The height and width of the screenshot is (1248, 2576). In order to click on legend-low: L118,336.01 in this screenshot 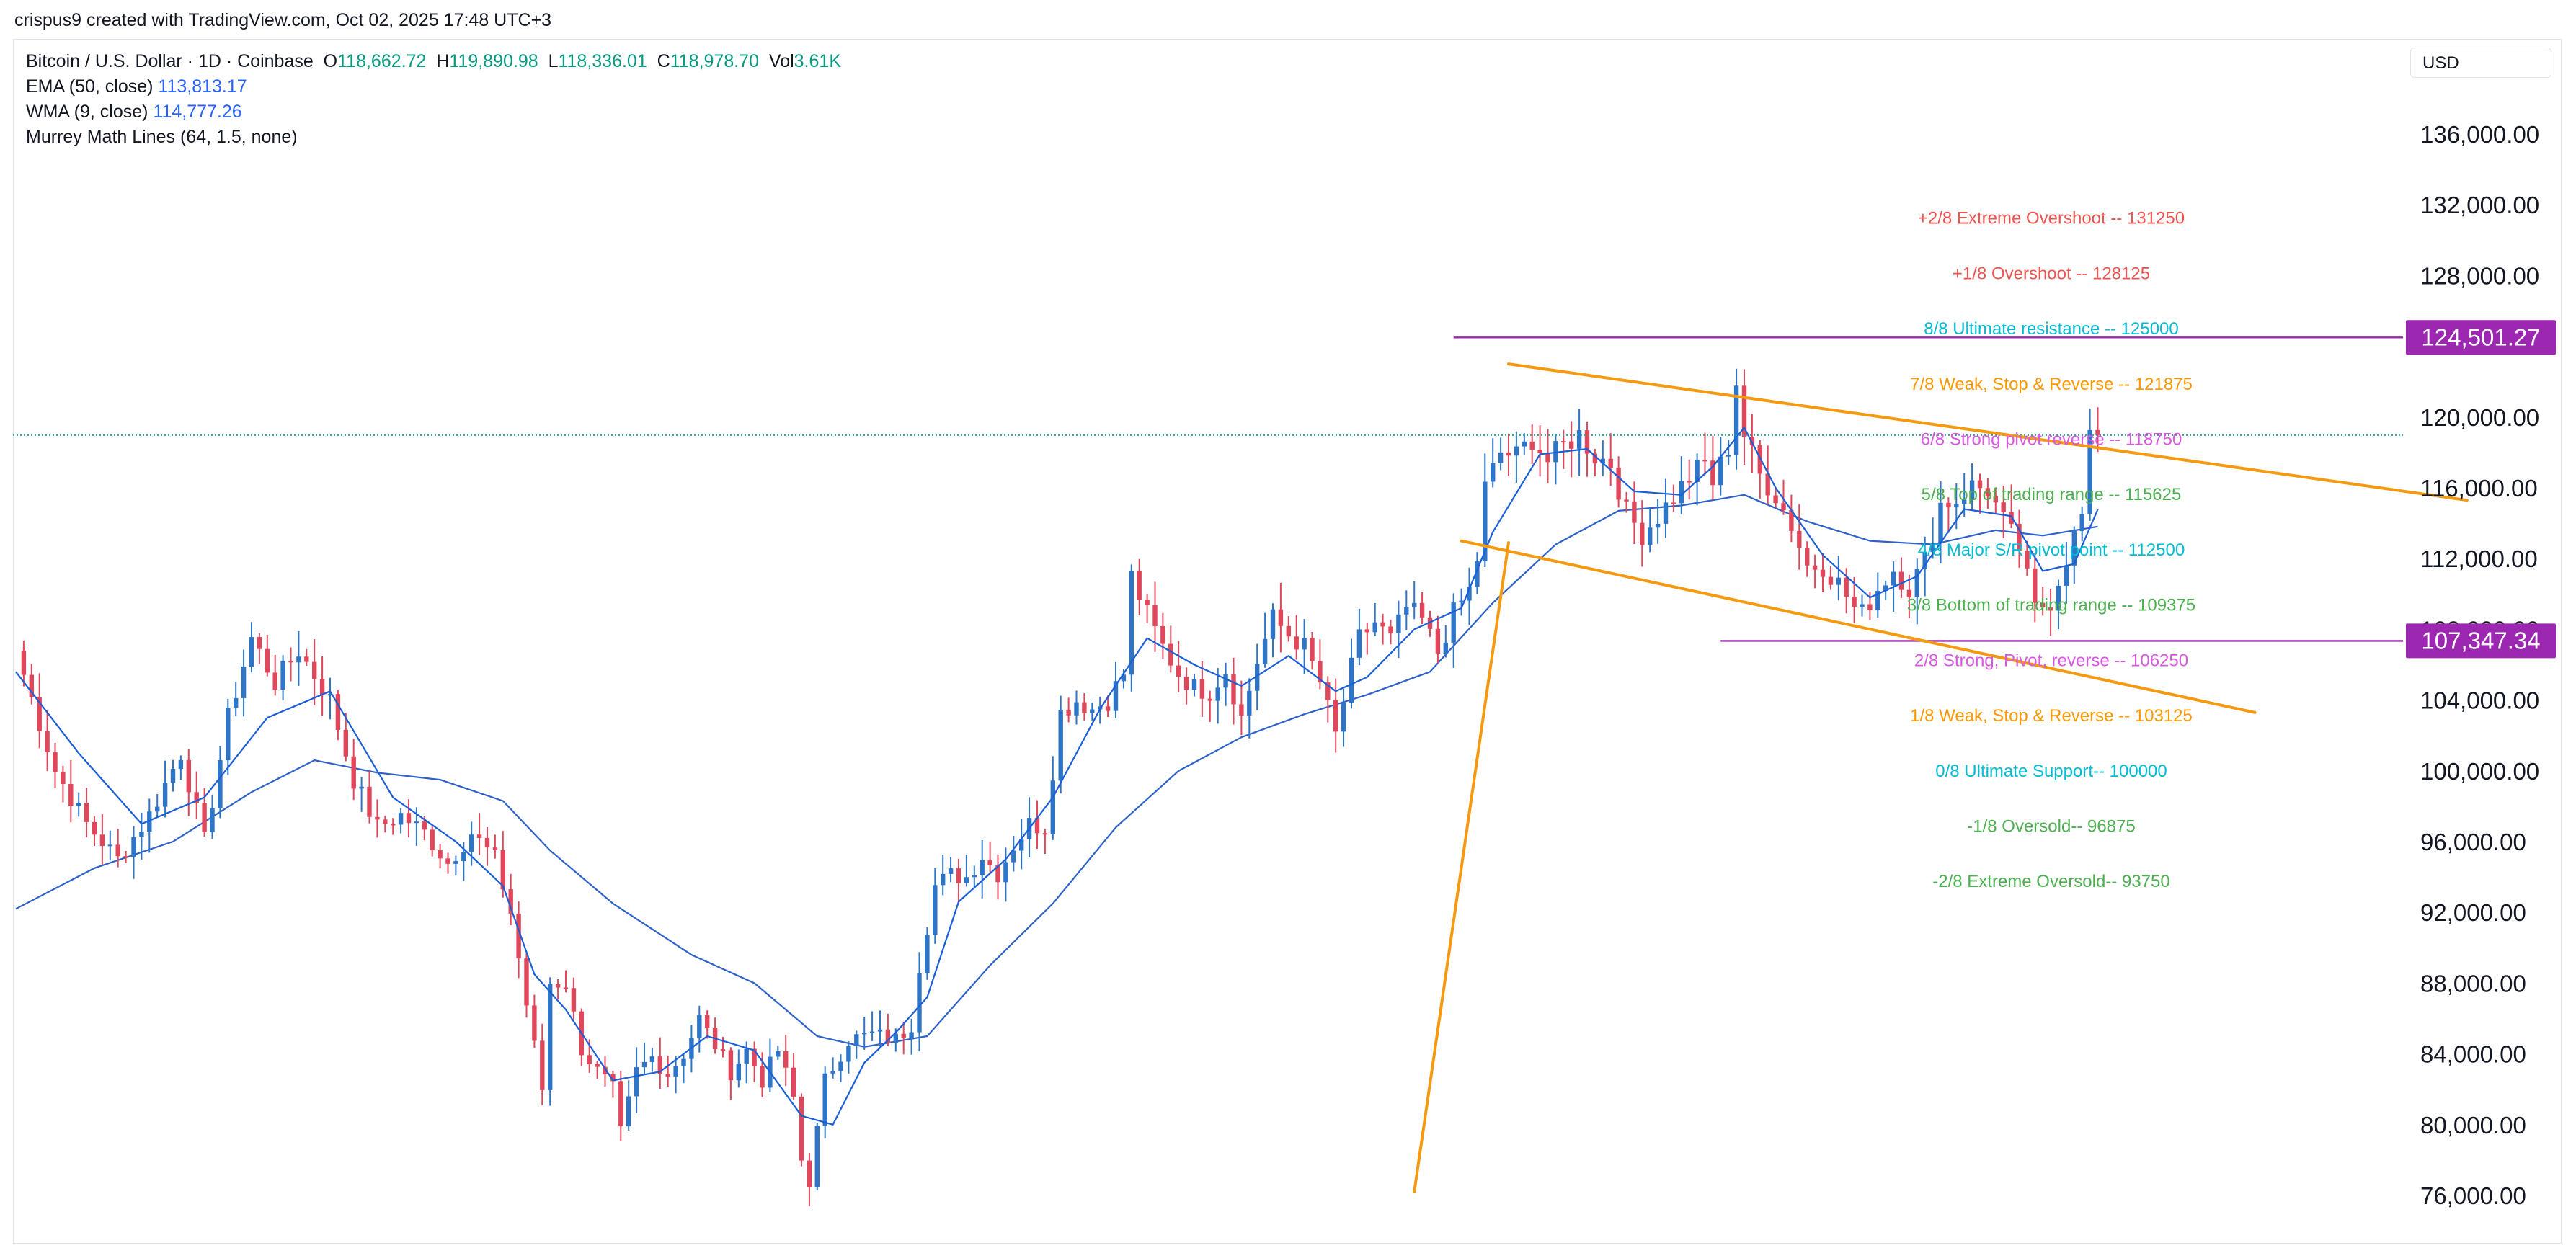, I will do `click(597, 61)`.